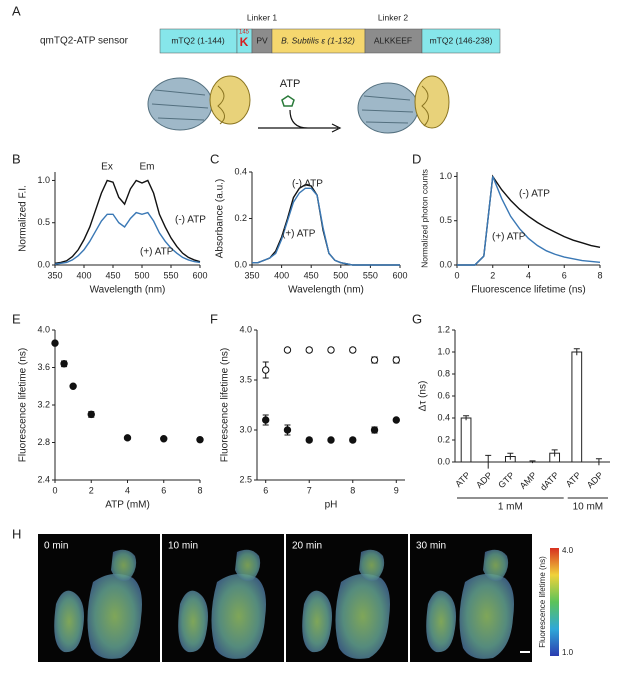  What do you see at coordinates (396, 490) in the screenshot?
I see `x-tick-label: 9` at bounding box center [396, 490].